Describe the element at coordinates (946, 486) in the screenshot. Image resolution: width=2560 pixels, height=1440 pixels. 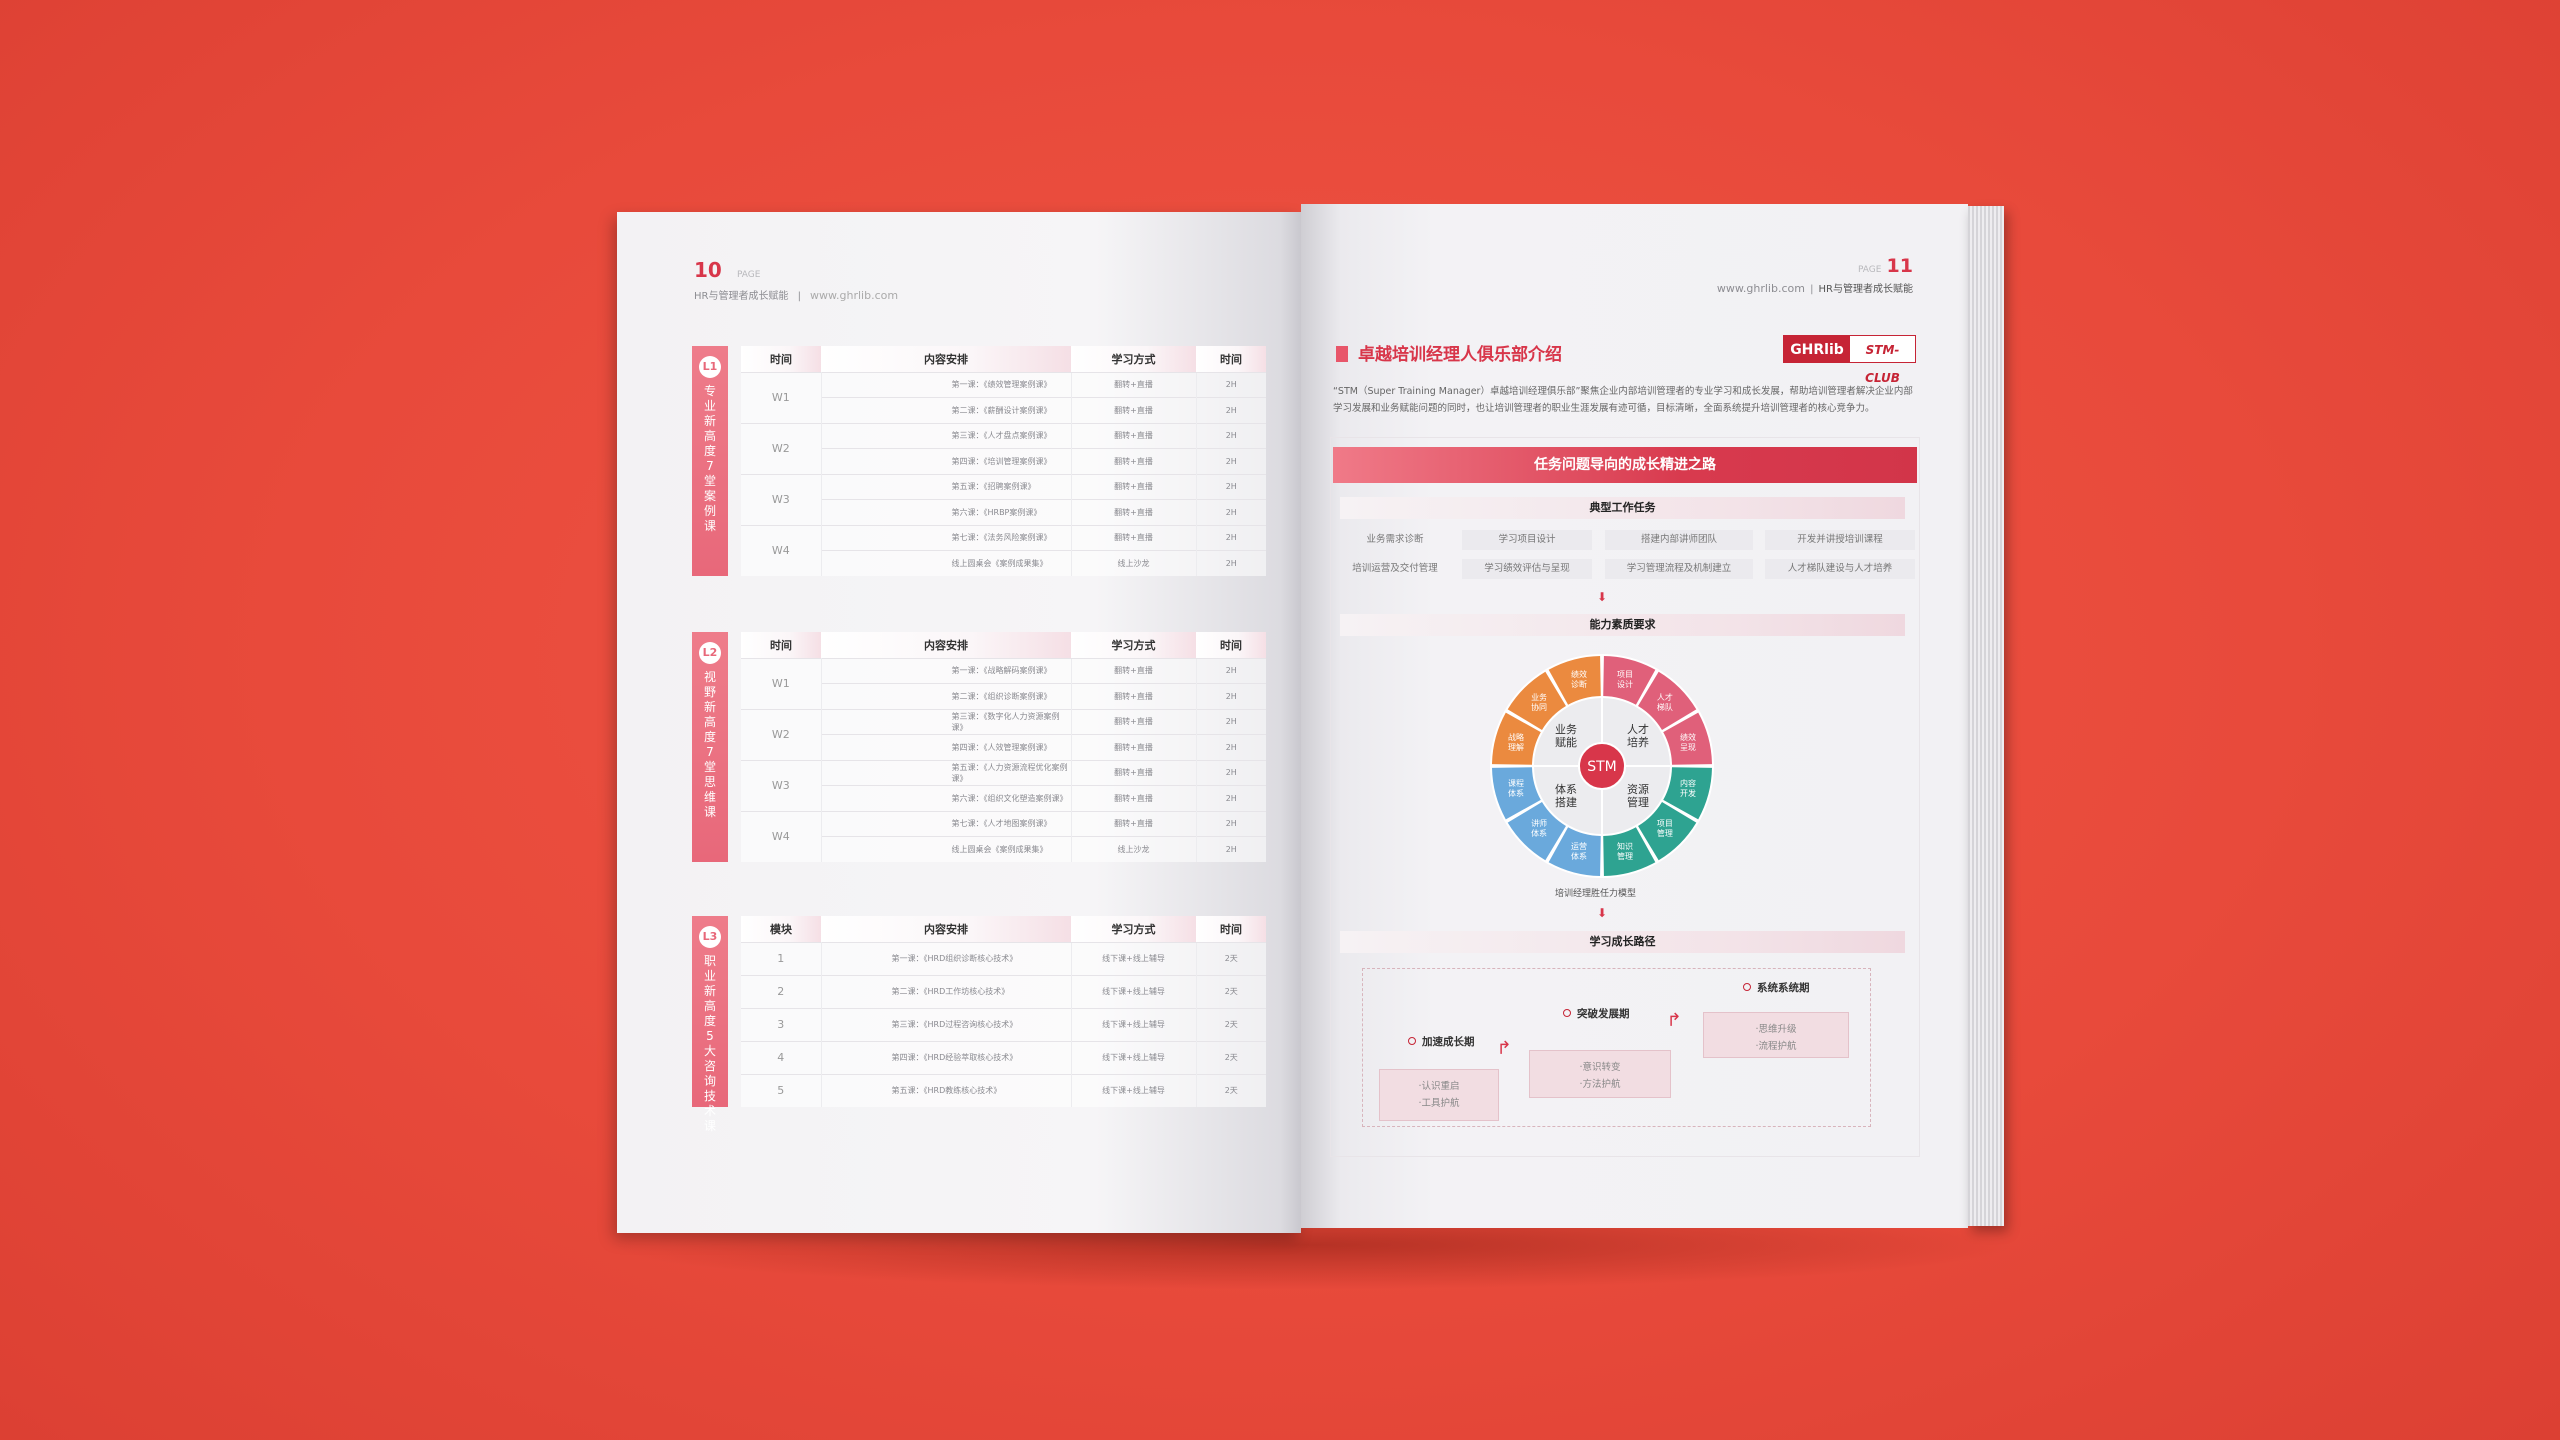
I see `content-cell: 第五课：《招聘案例课》` at that location.